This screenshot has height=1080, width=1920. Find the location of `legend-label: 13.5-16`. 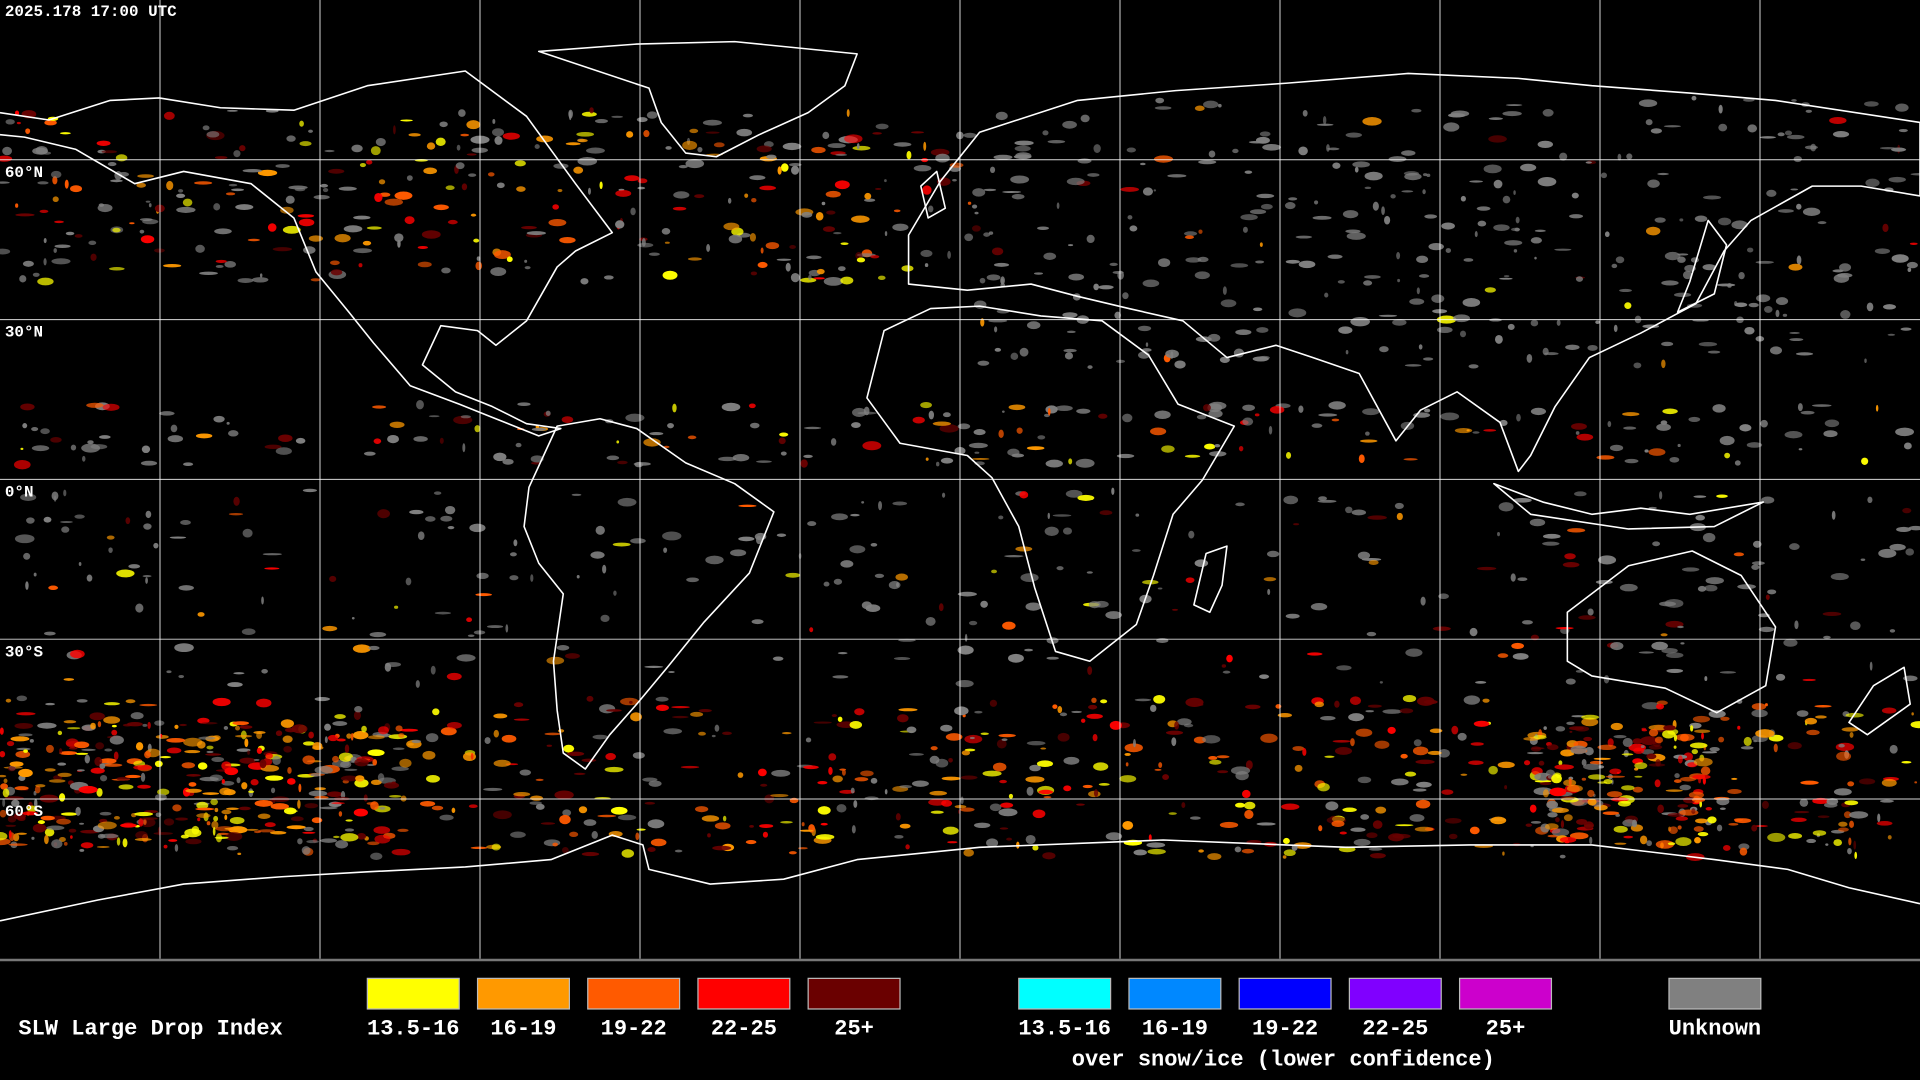

legend-label: 13.5-16 is located at coordinates (413, 1029).